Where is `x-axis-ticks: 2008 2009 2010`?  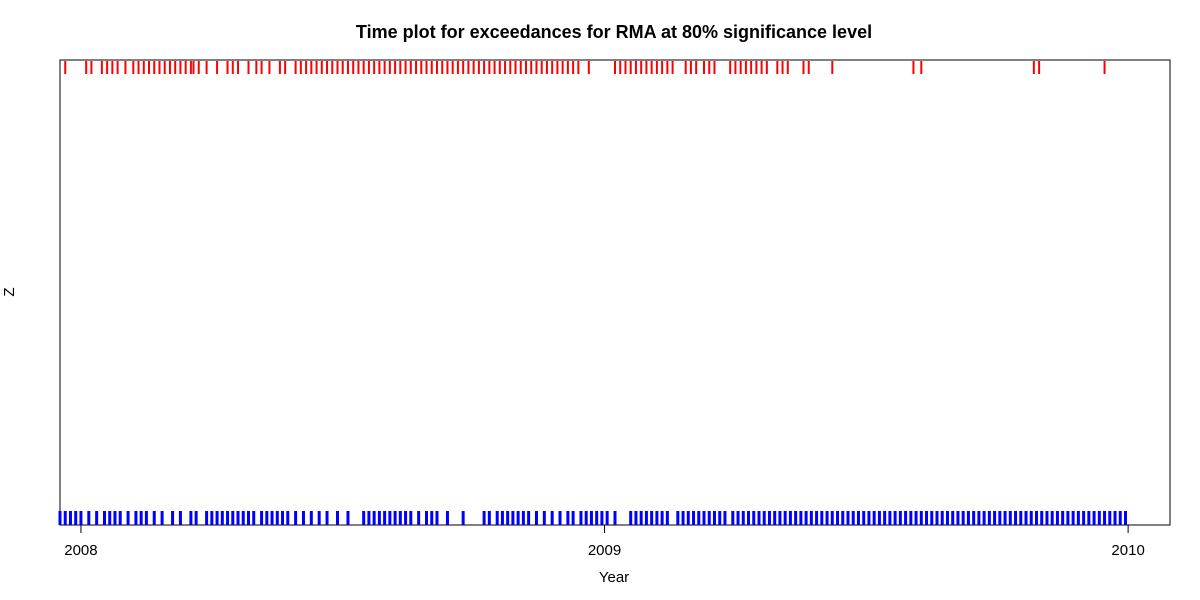
x-axis-ticks: 2008 2009 2010 is located at coordinates (604, 542).